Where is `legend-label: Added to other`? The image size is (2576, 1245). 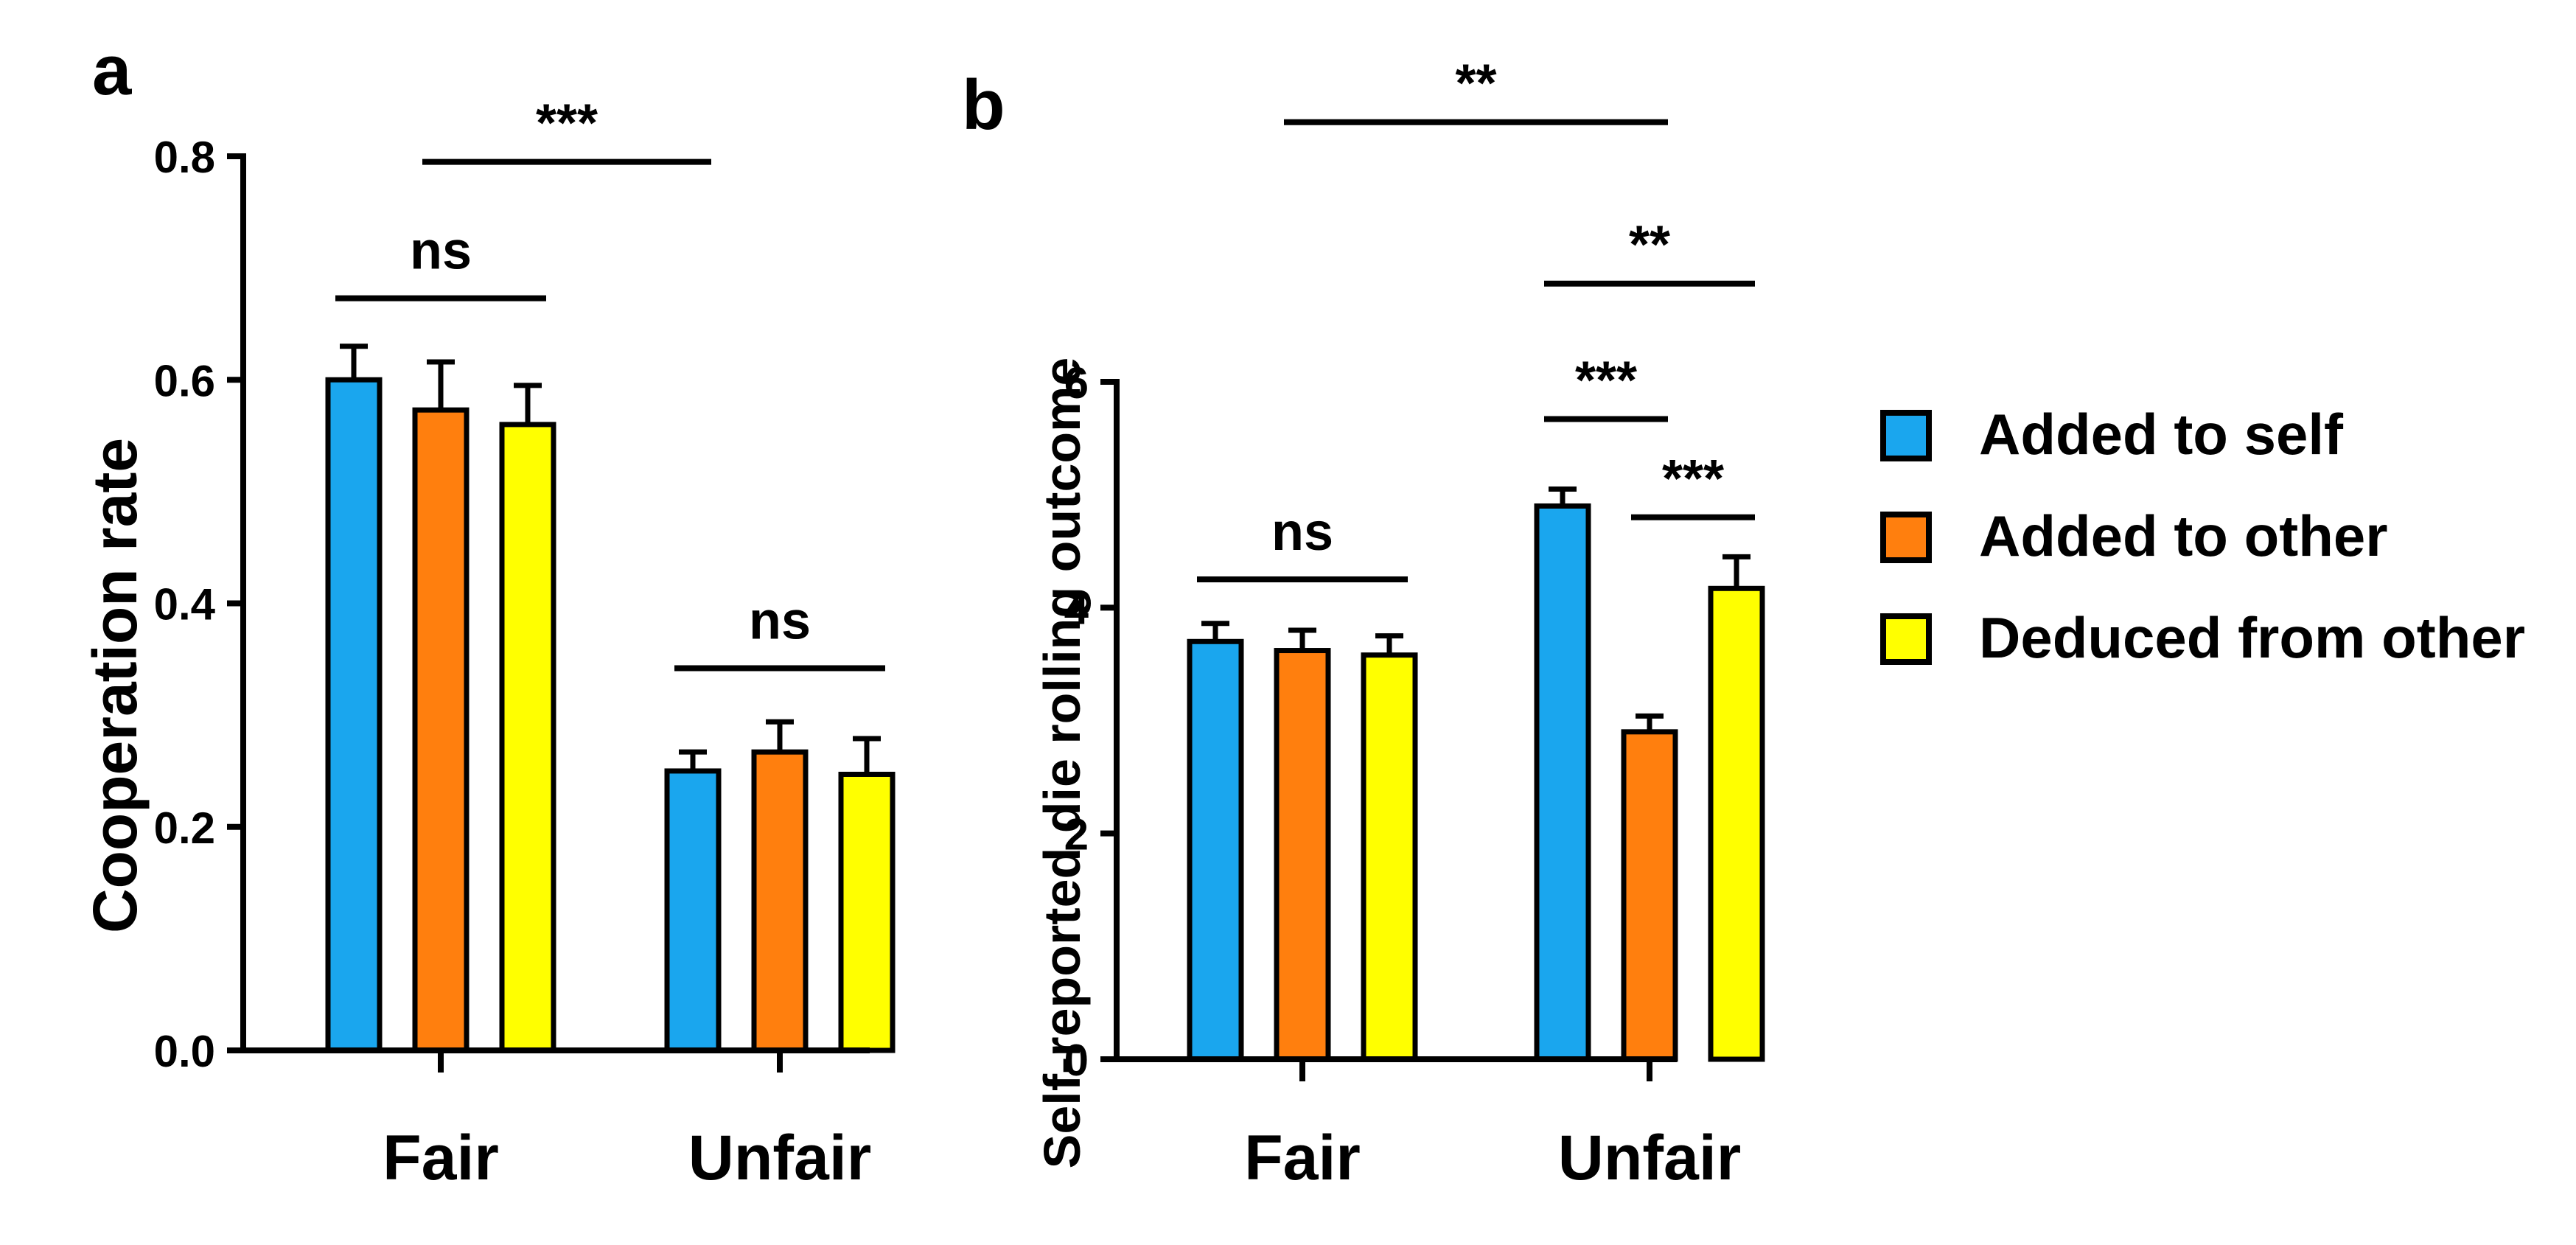
legend-label: Added to other is located at coordinates (2183, 535).